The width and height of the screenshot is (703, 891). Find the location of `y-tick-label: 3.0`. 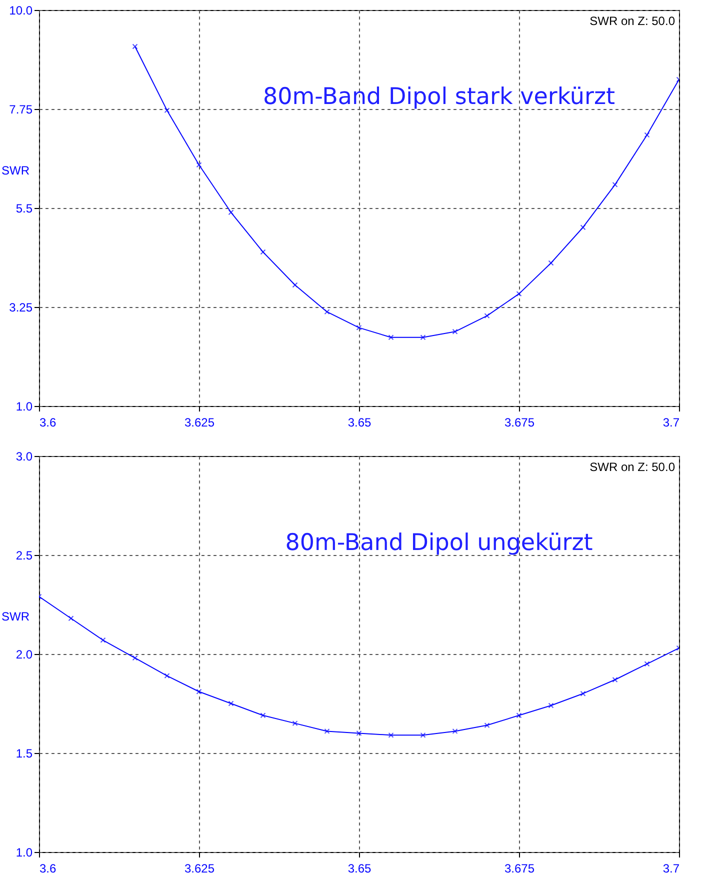

y-tick-label: 3.0 is located at coordinates (24, 457).